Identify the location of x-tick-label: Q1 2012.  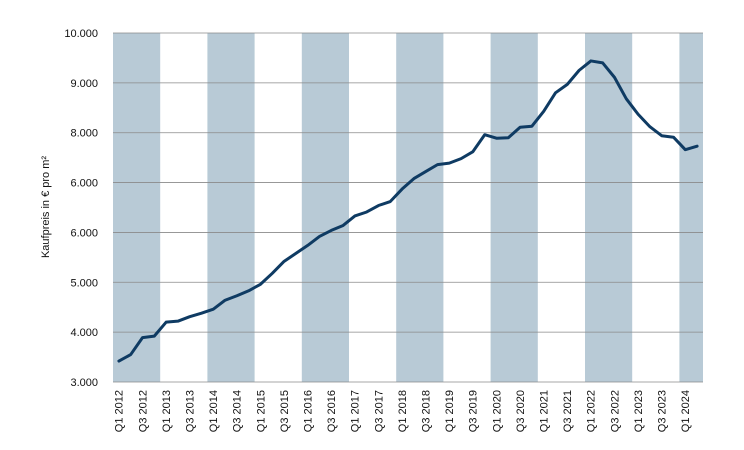
(120, 411).